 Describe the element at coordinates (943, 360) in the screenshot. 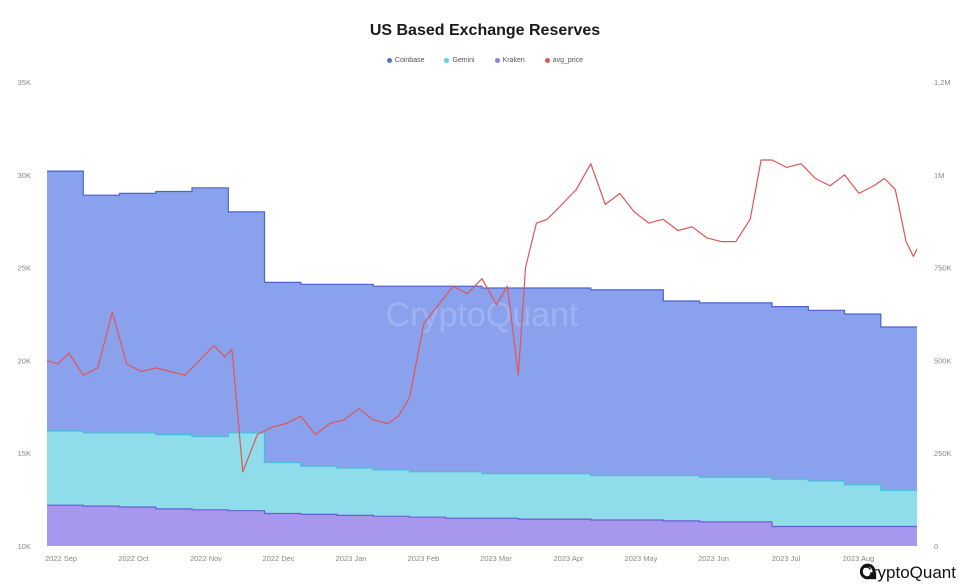

I see `y-right-tick-label: 500K` at that location.